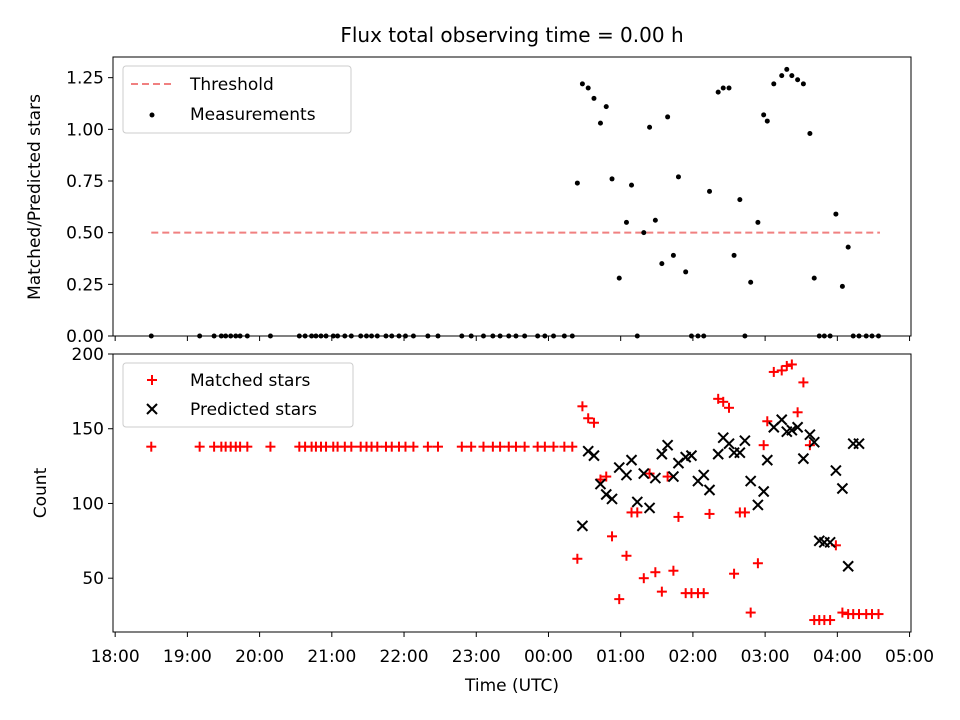 Image resolution: width=960 pixels, height=720 pixels. Describe the element at coordinates (909, 657) in the screenshot. I see `x-tick-label: 05:00` at that location.